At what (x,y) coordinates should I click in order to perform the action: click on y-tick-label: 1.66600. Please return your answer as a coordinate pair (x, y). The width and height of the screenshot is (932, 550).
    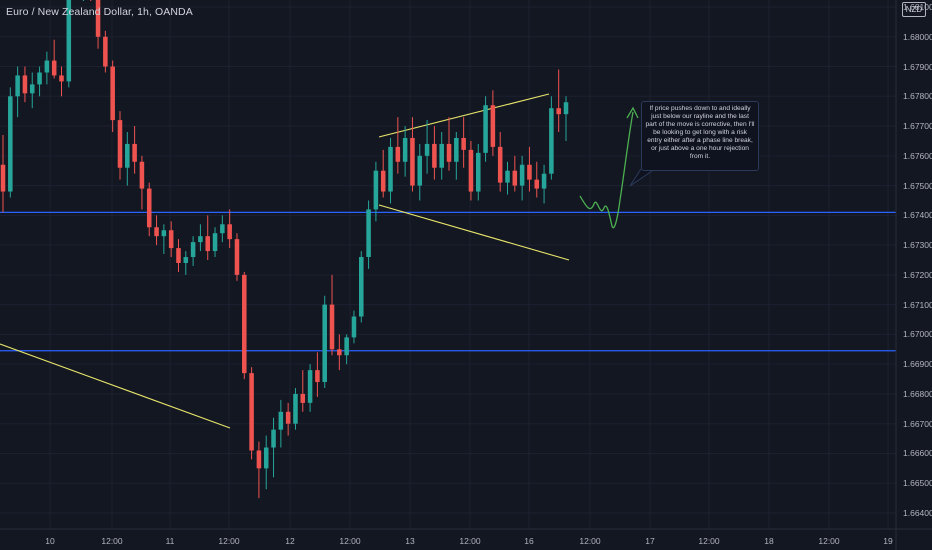
    Looking at the image, I should click on (917, 453).